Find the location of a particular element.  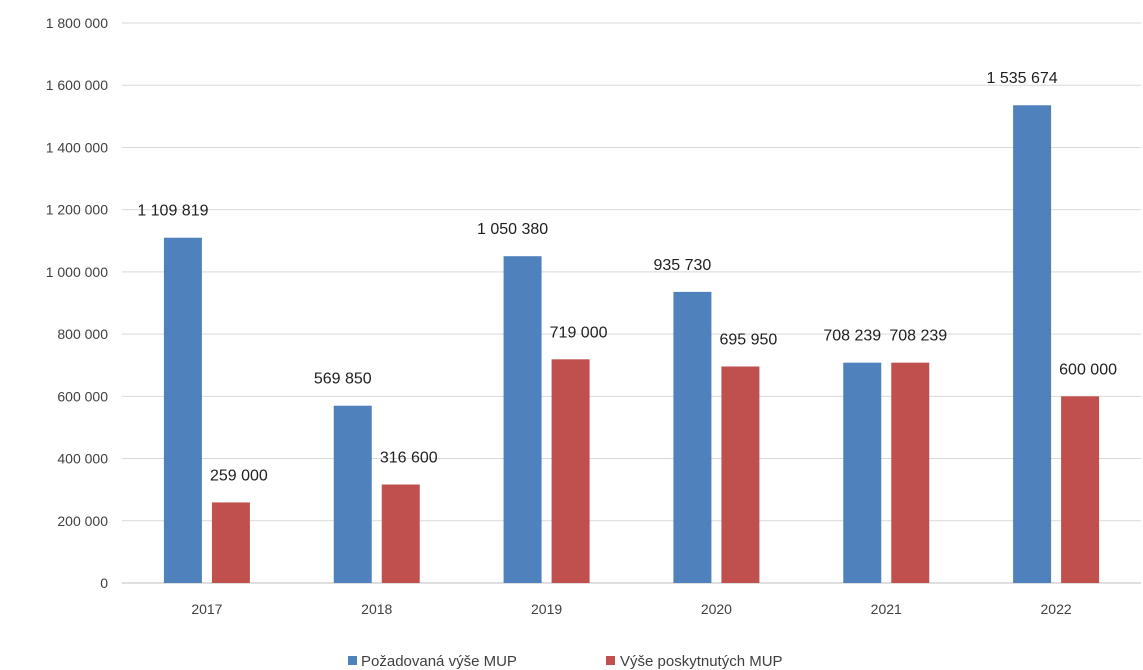

y-tick-label: 1 800 000 is located at coordinates (77, 23).